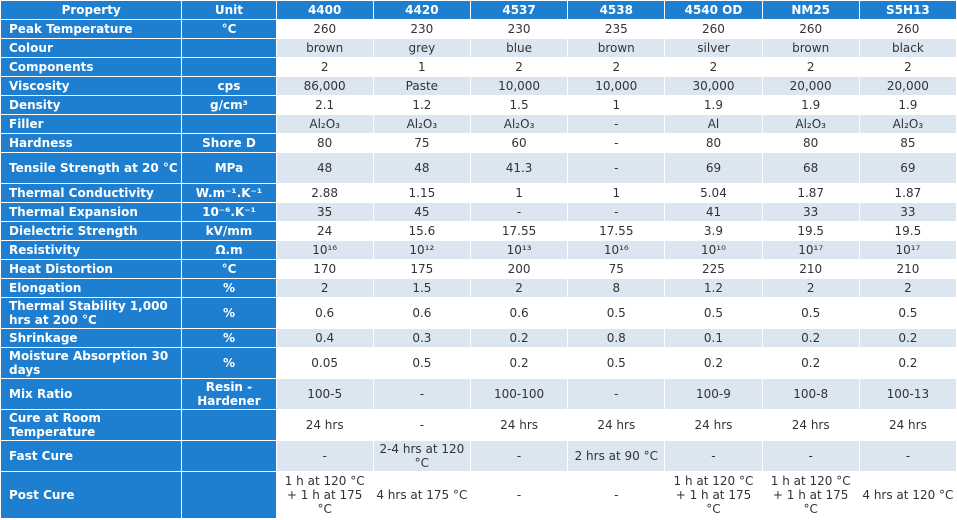 The height and width of the screenshot is (520, 957). Describe the element at coordinates (713, 86) in the screenshot. I see `value-cell: 30,000` at that location.